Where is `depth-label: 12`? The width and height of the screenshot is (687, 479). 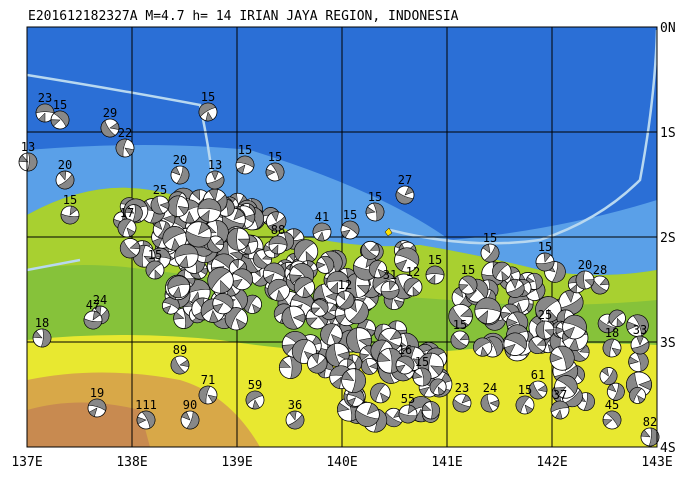
depth-label: 12 is located at coordinates (345, 285).